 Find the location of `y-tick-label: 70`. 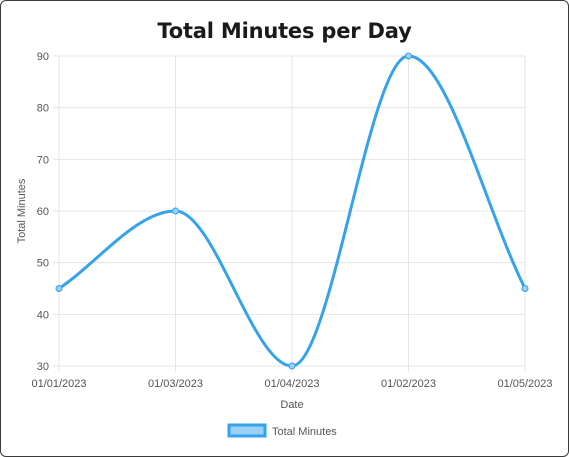

y-tick-label: 70 is located at coordinates (43, 160).